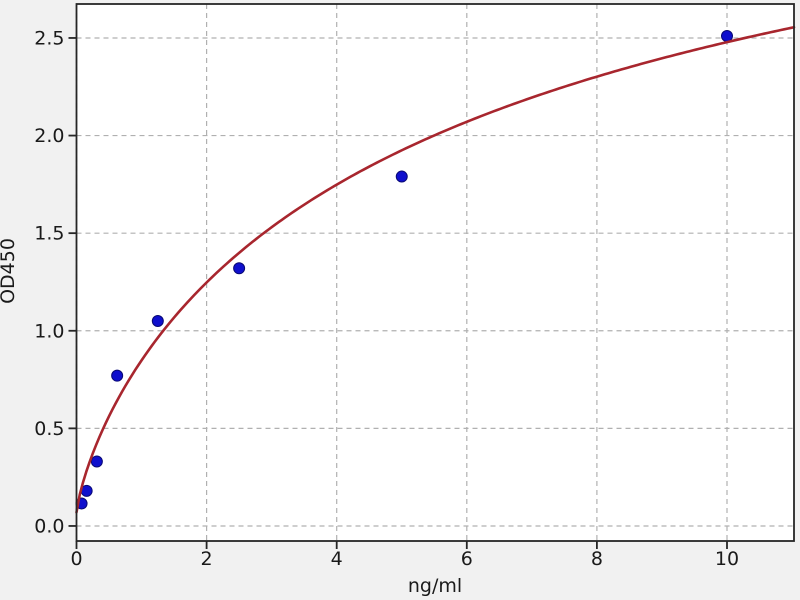 The image size is (800, 600). I want to click on y-tick-label: 1.0, so click(49, 331).